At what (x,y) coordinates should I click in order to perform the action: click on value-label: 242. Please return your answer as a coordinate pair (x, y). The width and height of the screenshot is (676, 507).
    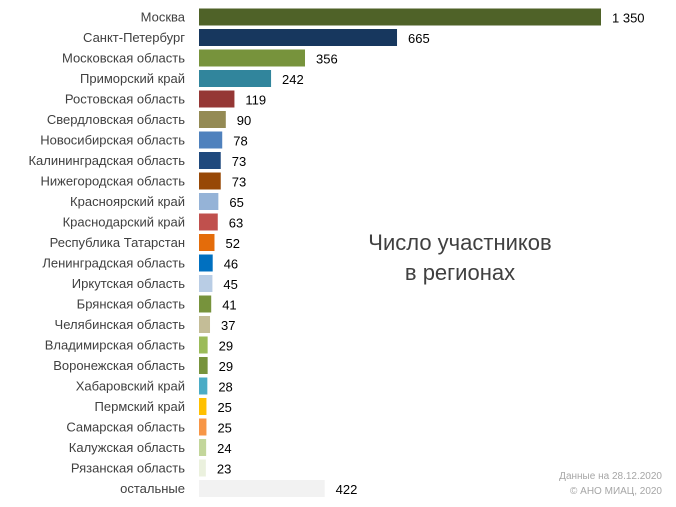
    Looking at the image, I should click on (293, 79).